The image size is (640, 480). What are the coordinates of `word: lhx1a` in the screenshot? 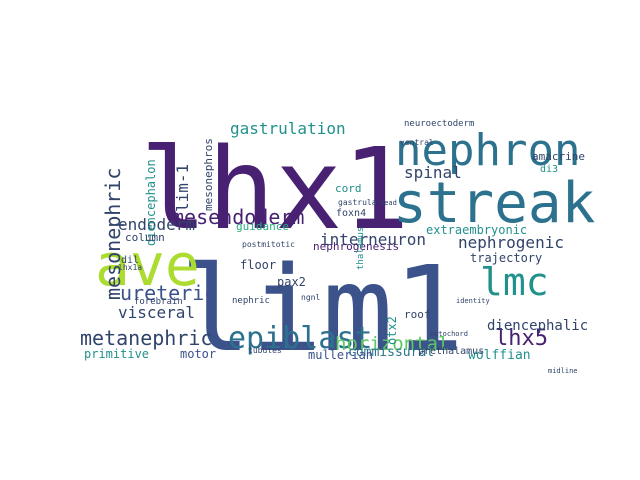 It's located at (130, 267).